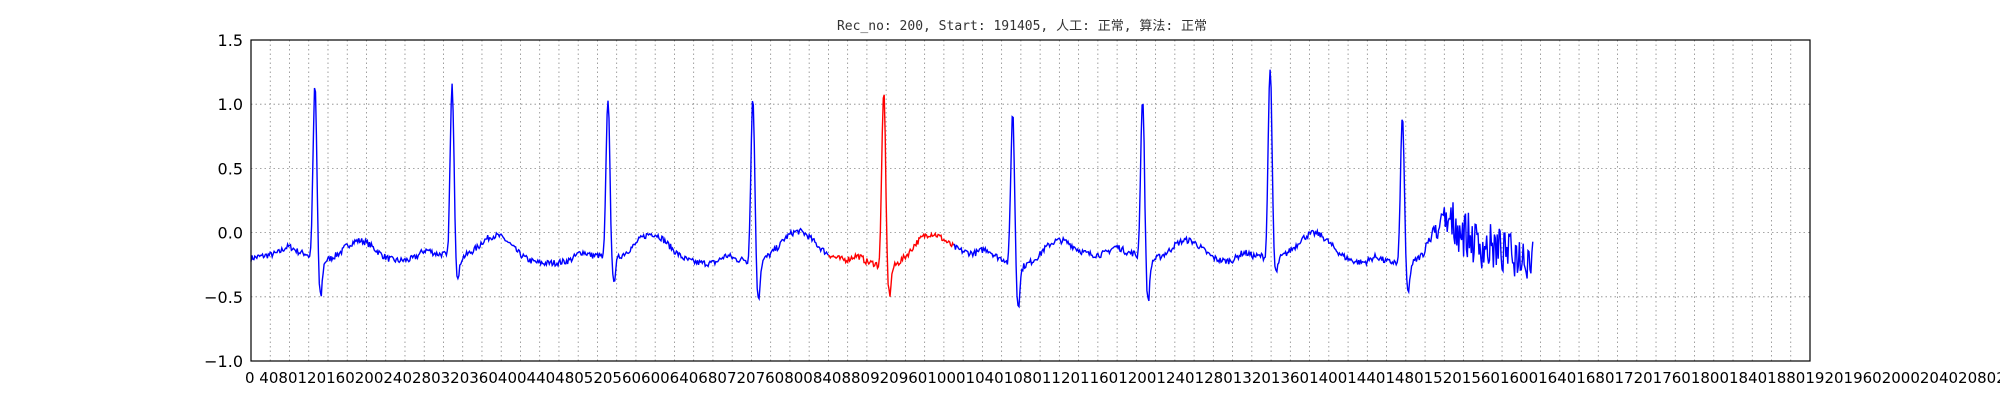 Image resolution: width=2000 pixels, height=400 pixels. What do you see at coordinates (223, 361) in the screenshot?
I see `y-tick-label: −1.0` at bounding box center [223, 361].